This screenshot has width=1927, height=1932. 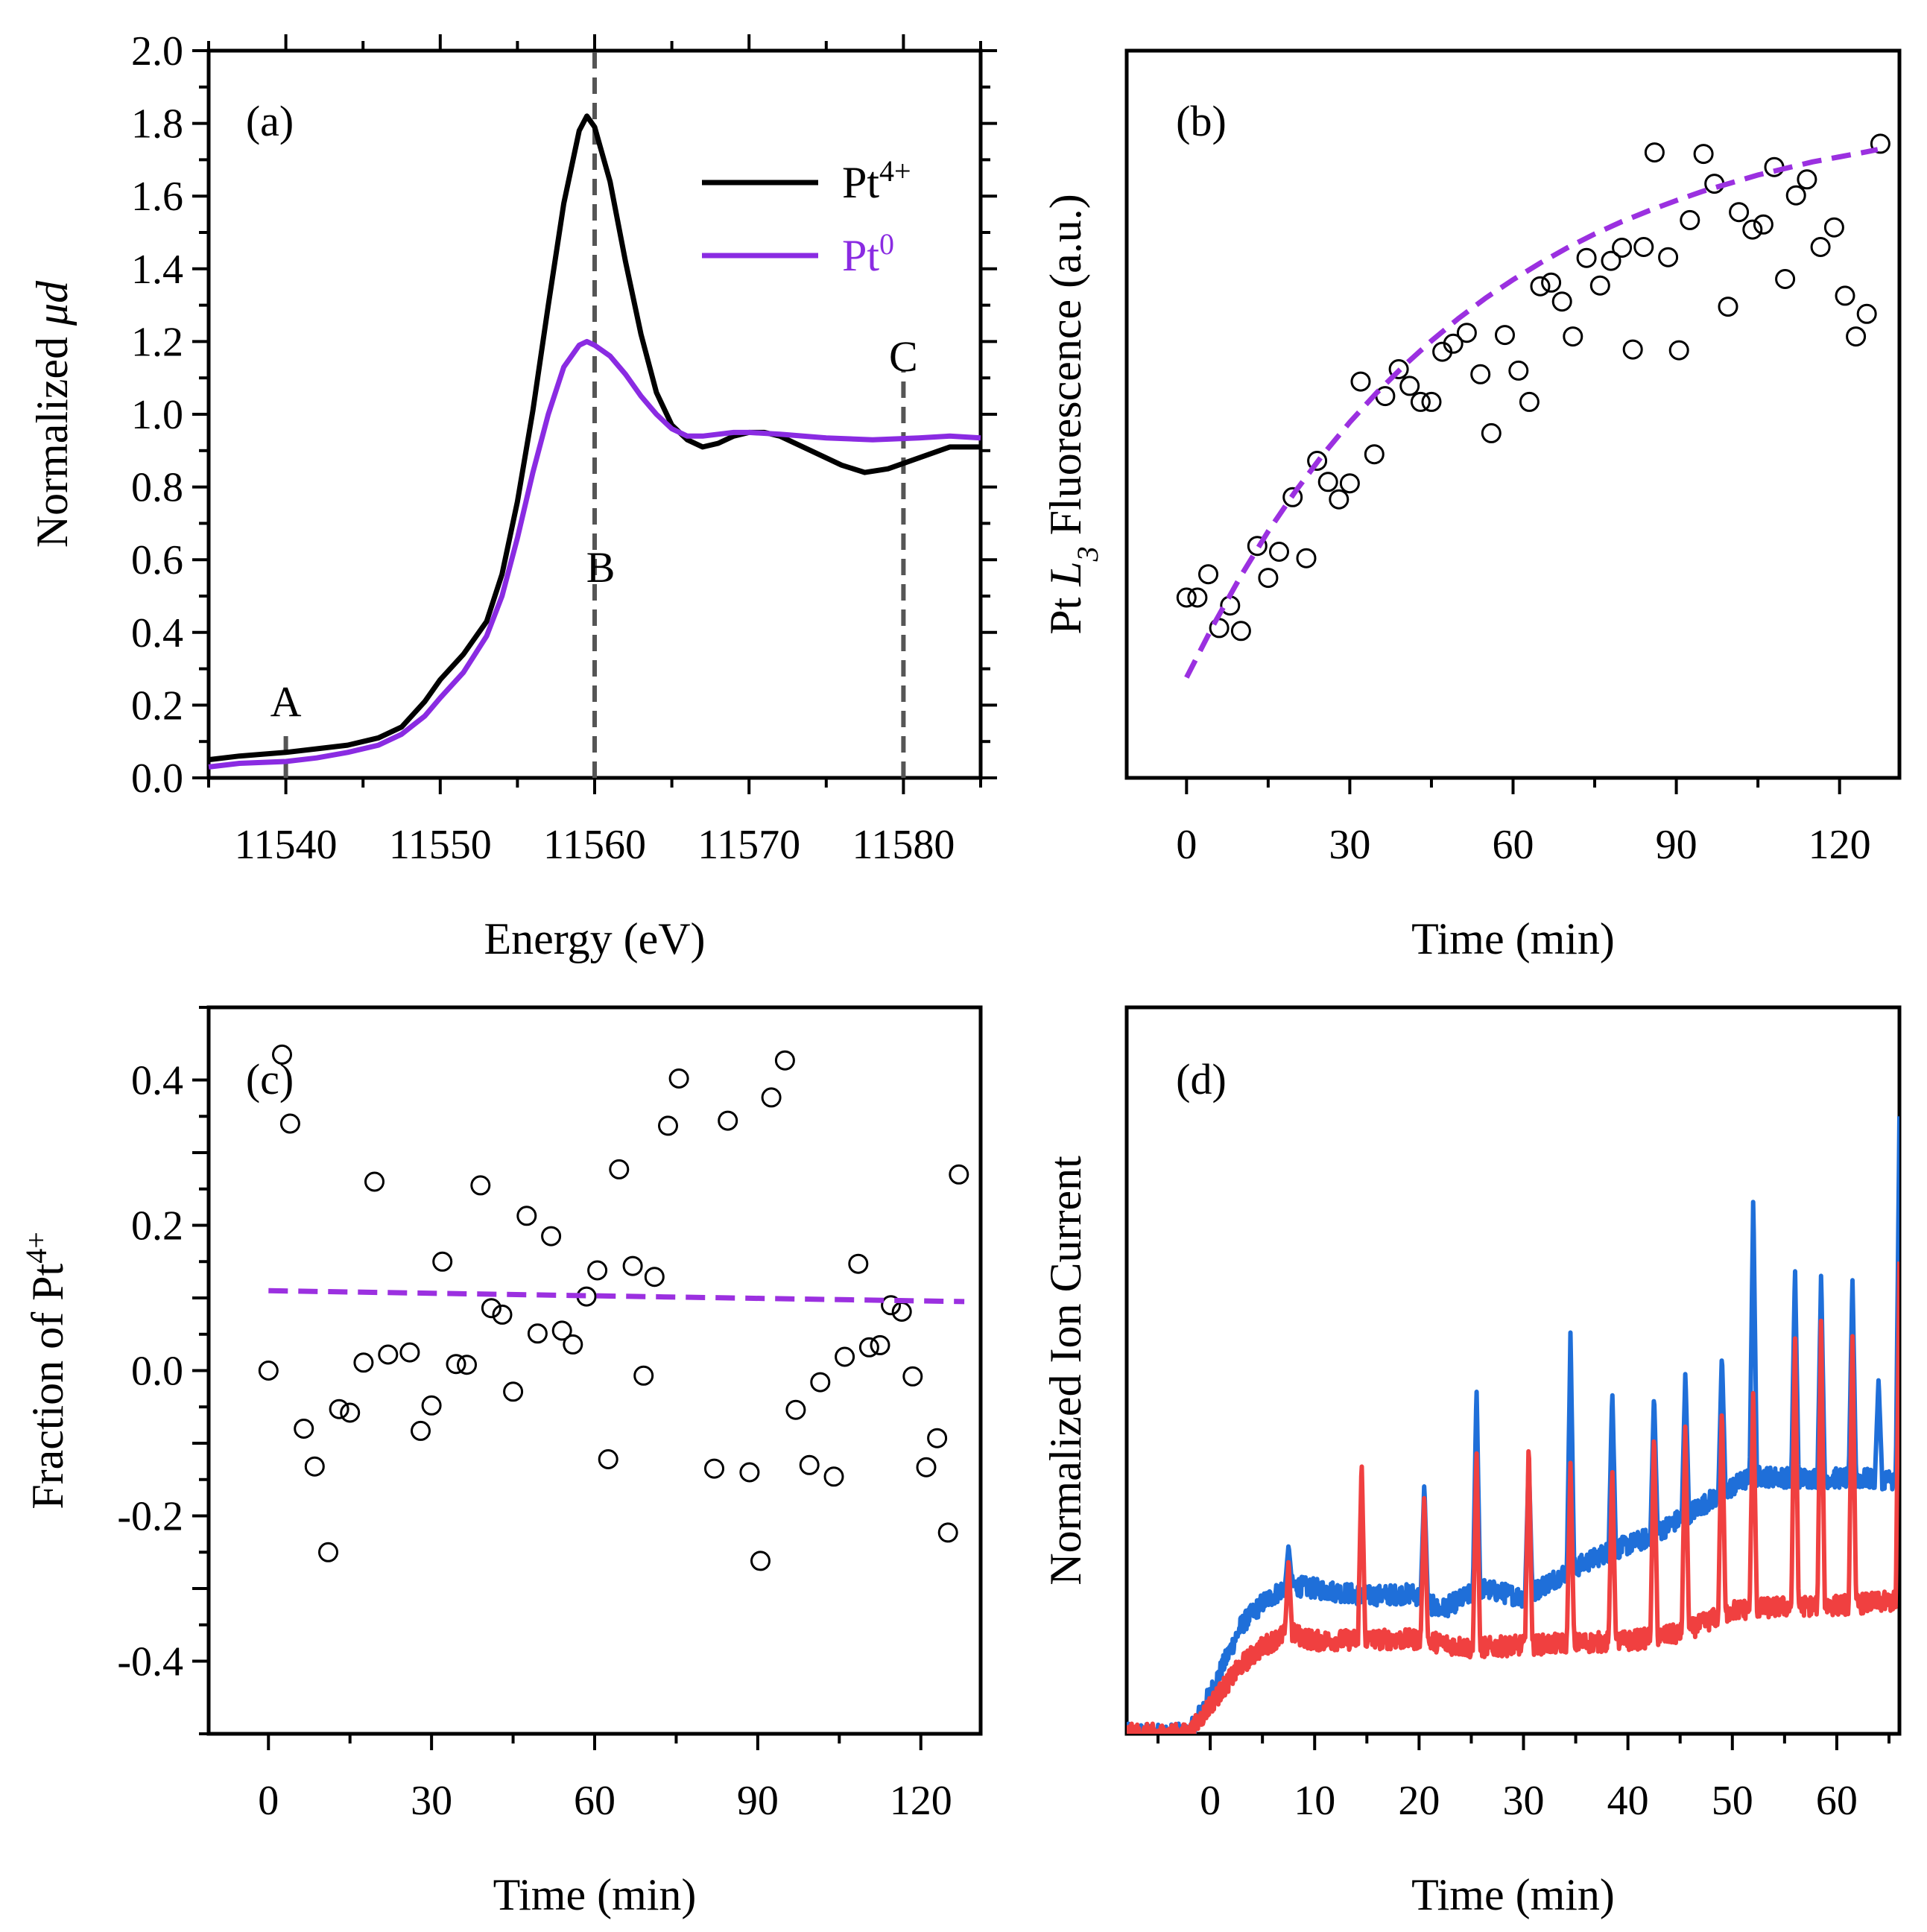 What do you see at coordinates (46, 1371) in the screenshot?
I see `y-axis-label: Fraction of Pt4+` at bounding box center [46, 1371].